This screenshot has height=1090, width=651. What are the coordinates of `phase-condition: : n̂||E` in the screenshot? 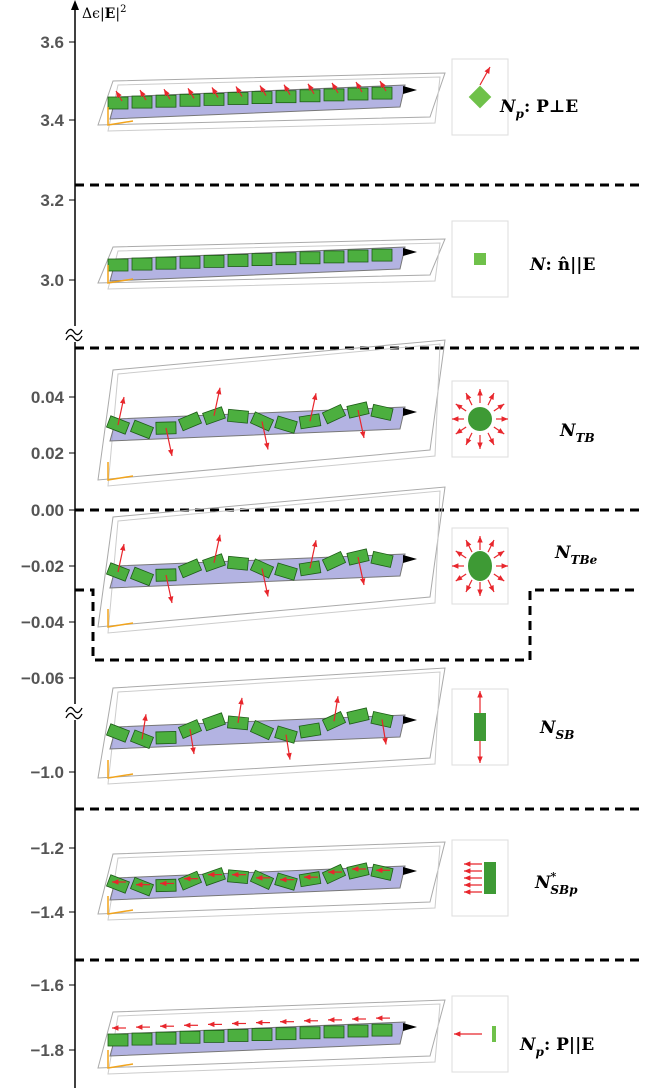 It's located at (571, 265).